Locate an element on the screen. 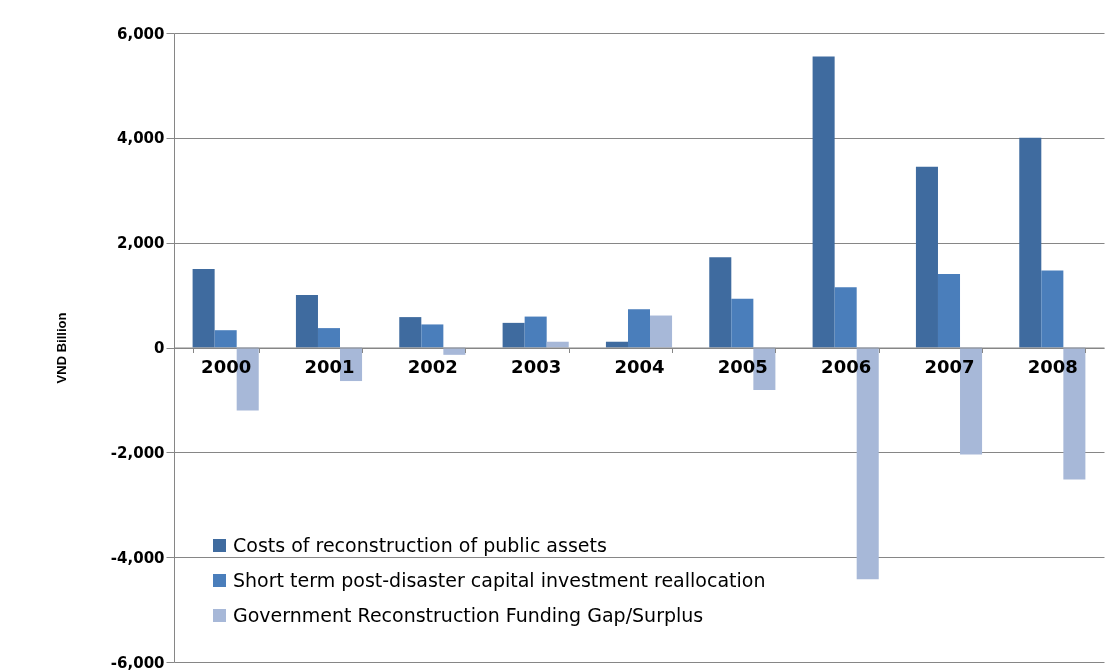 This screenshot has height=671, width=1115. y-tick-label: 2,000 is located at coordinates (141, 243).